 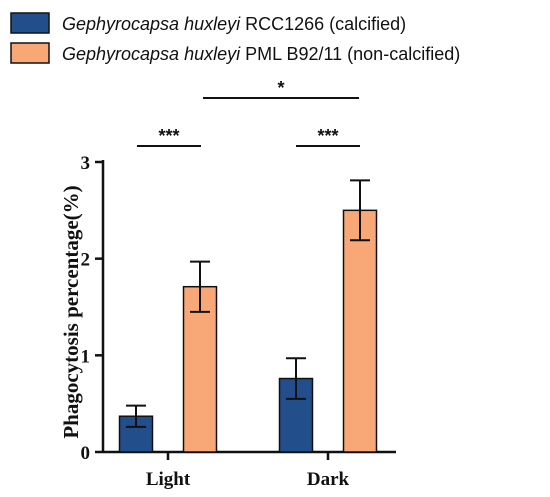 I want to click on bar, so click(x=360, y=331).